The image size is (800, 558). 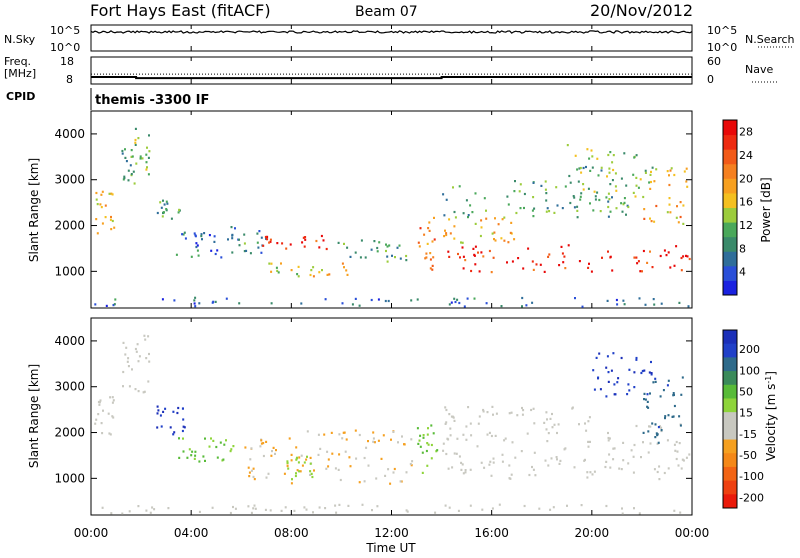 What do you see at coordinates (69, 387) in the screenshot?
I see `y-tick-label: 3000` at bounding box center [69, 387].